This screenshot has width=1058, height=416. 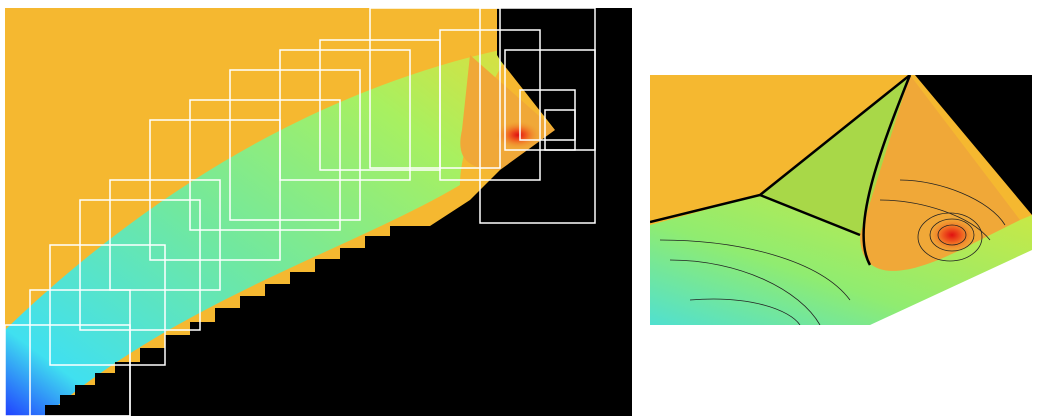 What do you see at coordinates (973, 145) in the screenshot?
I see `solid-top` at bounding box center [973, 145].